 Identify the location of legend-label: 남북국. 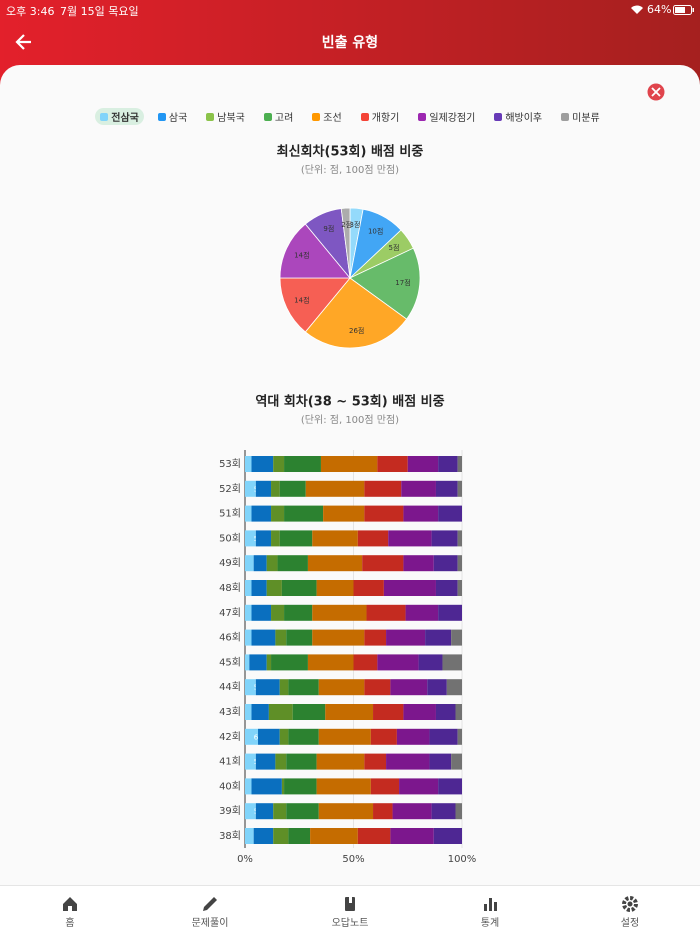
(231, 118).